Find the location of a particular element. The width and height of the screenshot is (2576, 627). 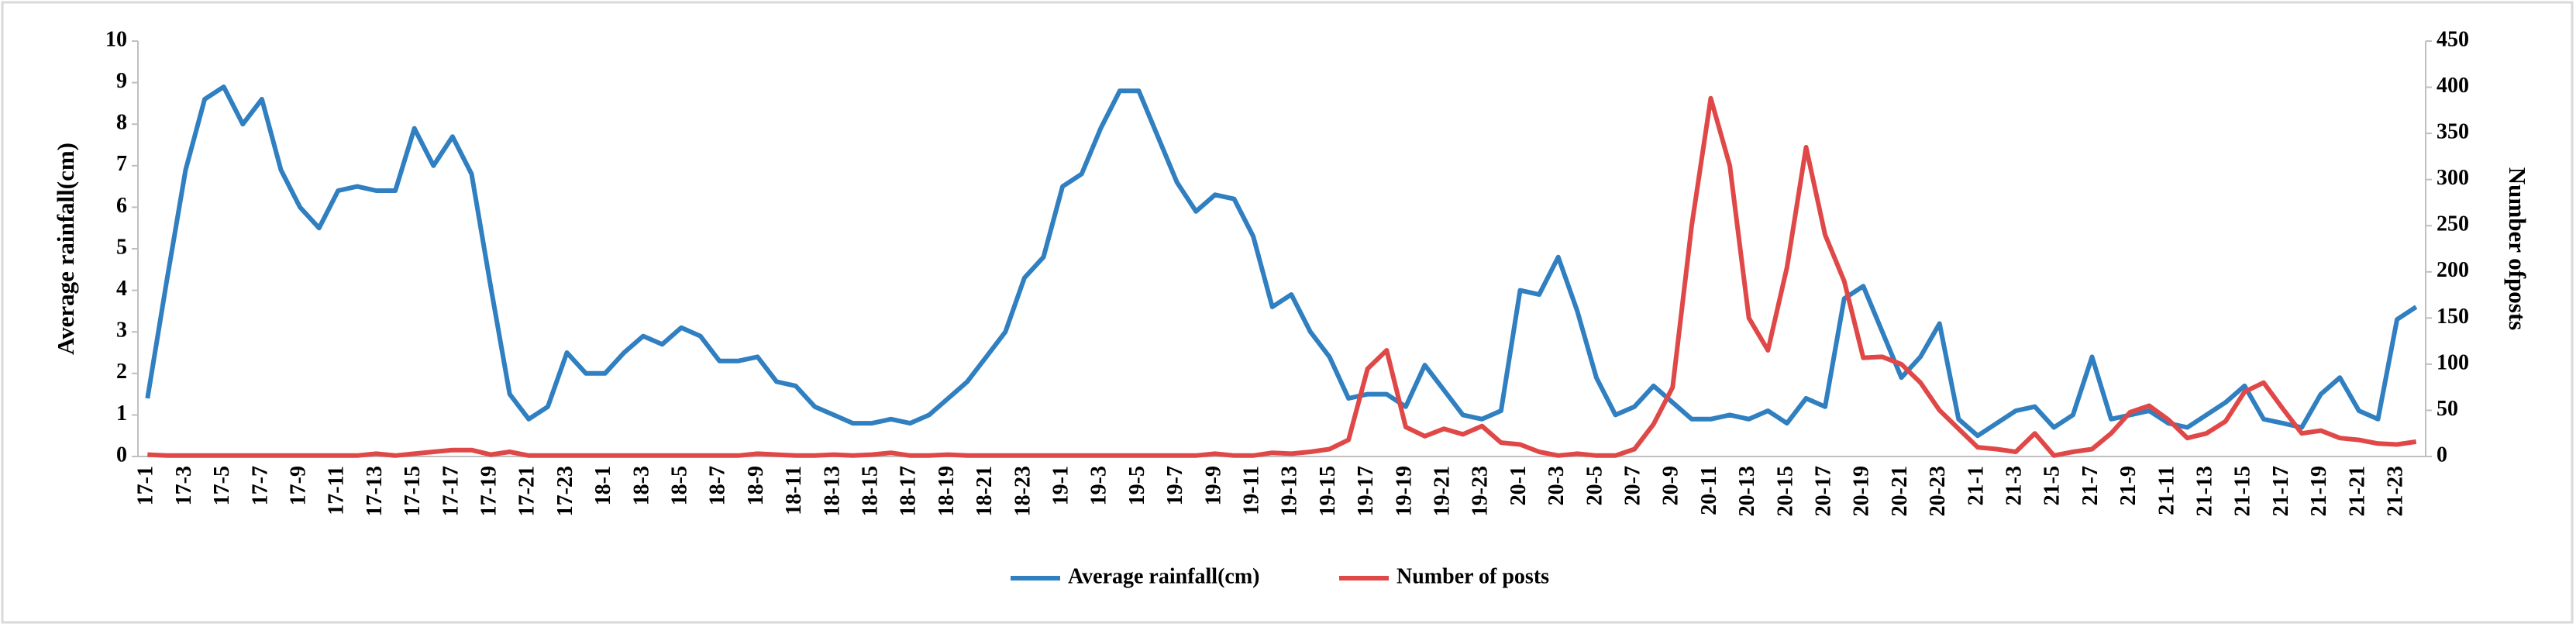

x-tick-label: 18-23 is located at coordinates (1023, 491).